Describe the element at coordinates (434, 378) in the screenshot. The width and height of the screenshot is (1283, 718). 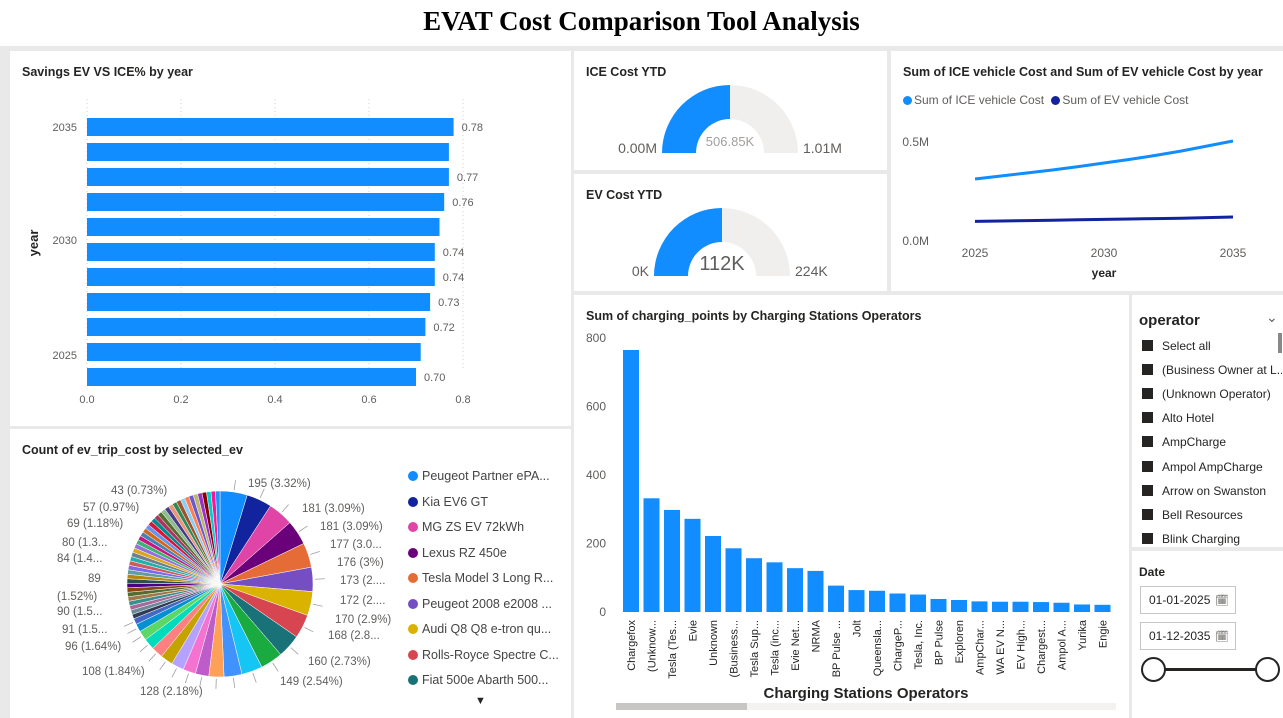
I see `savings-data-label: 0.70` at that location.